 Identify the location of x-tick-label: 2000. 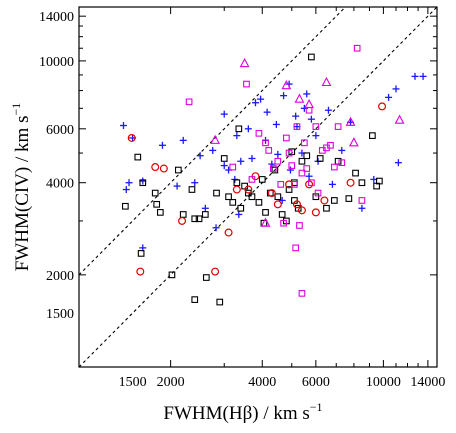
(171, 382).